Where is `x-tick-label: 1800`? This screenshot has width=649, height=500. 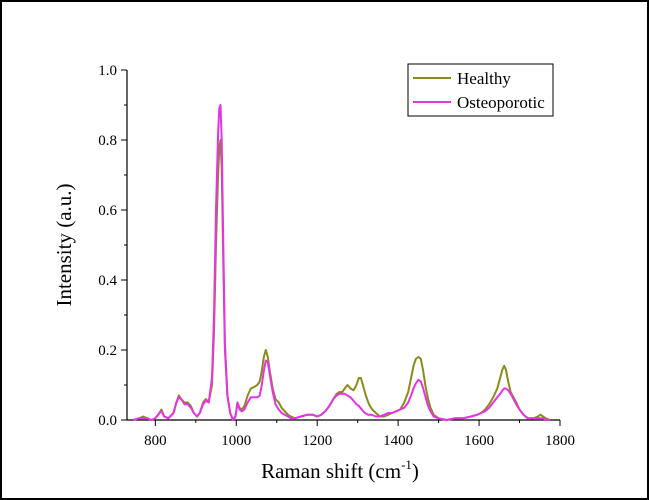
x-tick-label: 1800 is located at coordinates (560, 441).